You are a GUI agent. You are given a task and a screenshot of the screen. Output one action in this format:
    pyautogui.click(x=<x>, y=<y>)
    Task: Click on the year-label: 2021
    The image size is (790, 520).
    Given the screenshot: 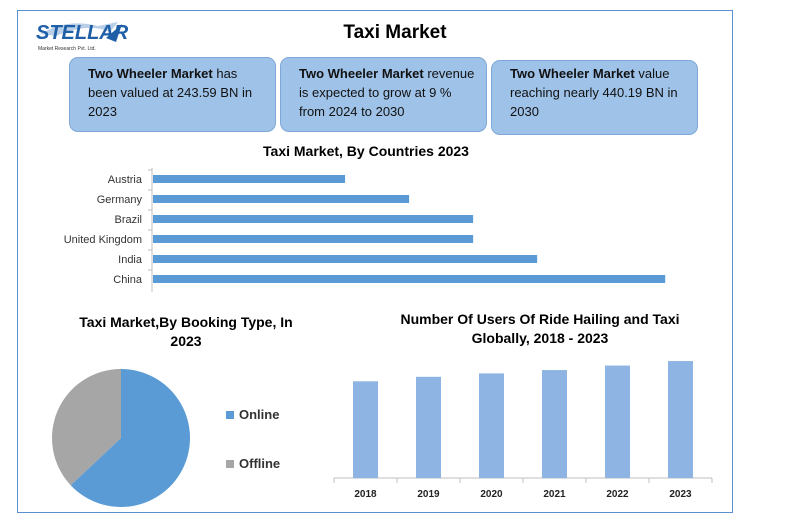 What is the action you would take?
    pyautogui.click(x=554, y=494)
    